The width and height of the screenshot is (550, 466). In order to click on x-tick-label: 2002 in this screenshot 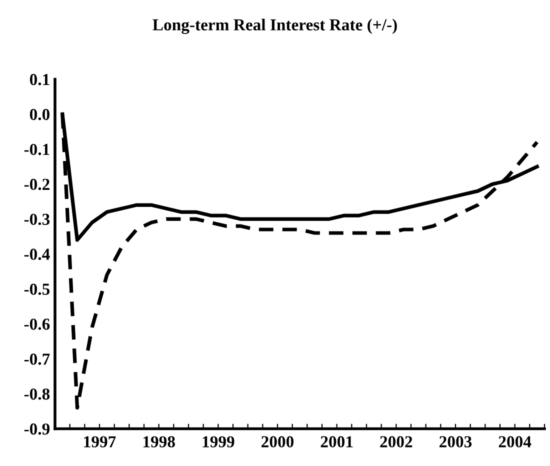, I will do `click(396, 442)`.